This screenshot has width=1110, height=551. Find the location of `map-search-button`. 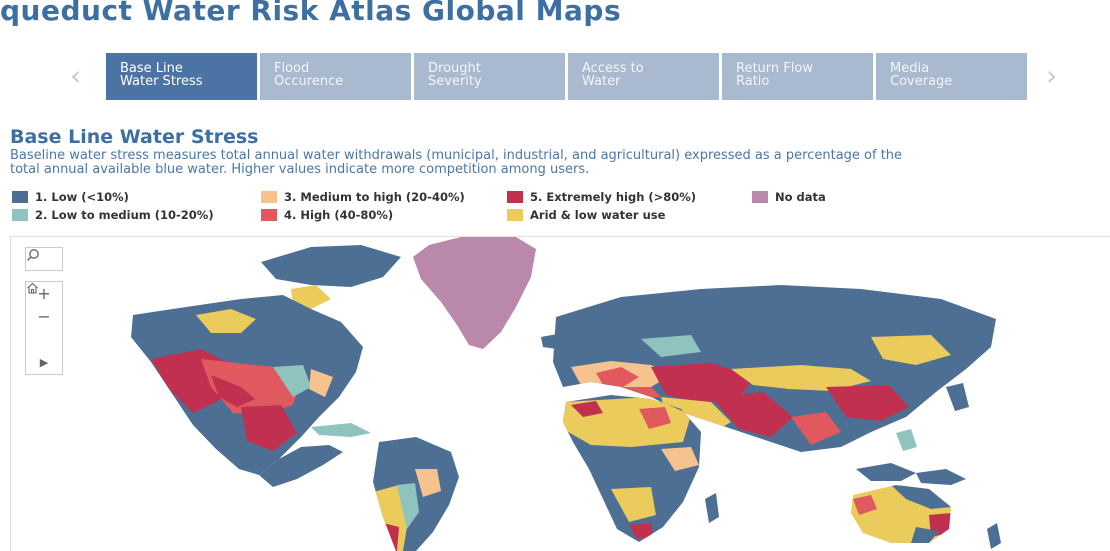

map-search-button is located at coordinates (44, 259).